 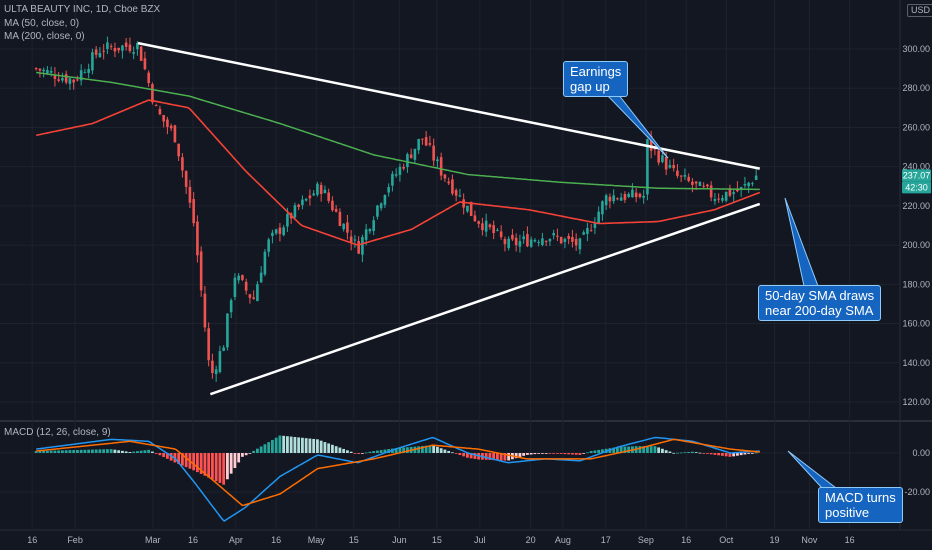 I want to click on y-tick-label: 240.00, so click(x=916, y=167).